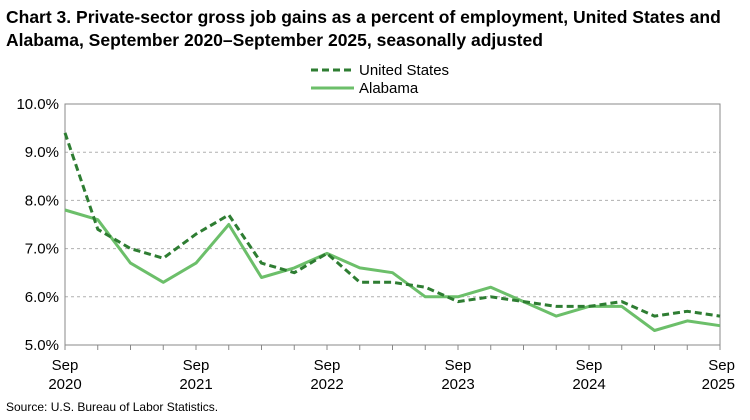 The width and height of the screenshot is (750, 420). What do you see at coordinates (42, 152) in the screenshot?
I see `y-tick-label: 9.0%` at bounding box center [42, 152].